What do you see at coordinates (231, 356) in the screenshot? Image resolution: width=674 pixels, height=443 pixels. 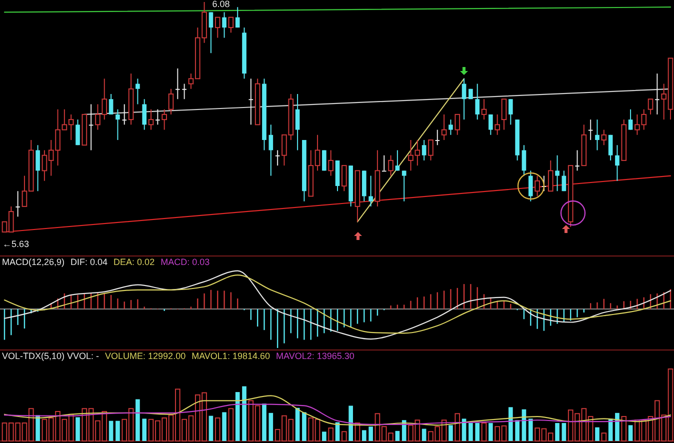 I see `text: MAVOL1: 19814.60` at bounding box center [231, 356].